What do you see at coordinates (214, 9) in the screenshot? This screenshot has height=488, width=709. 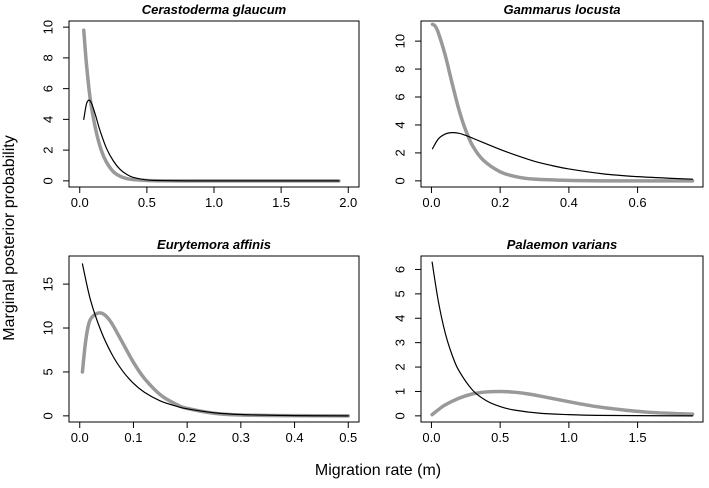 I see `panel-title: Cerastoderma glaucum` at bounding box center [214, 9].